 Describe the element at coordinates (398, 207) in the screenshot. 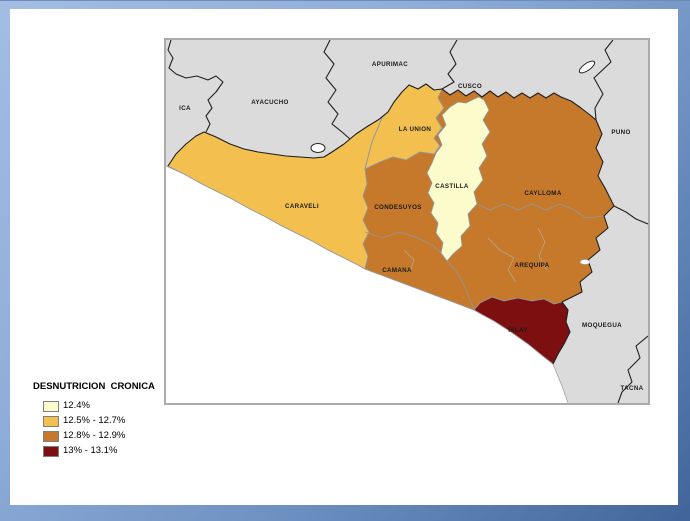

I see `label-condesuyos: CONDESUYOS` at that location.